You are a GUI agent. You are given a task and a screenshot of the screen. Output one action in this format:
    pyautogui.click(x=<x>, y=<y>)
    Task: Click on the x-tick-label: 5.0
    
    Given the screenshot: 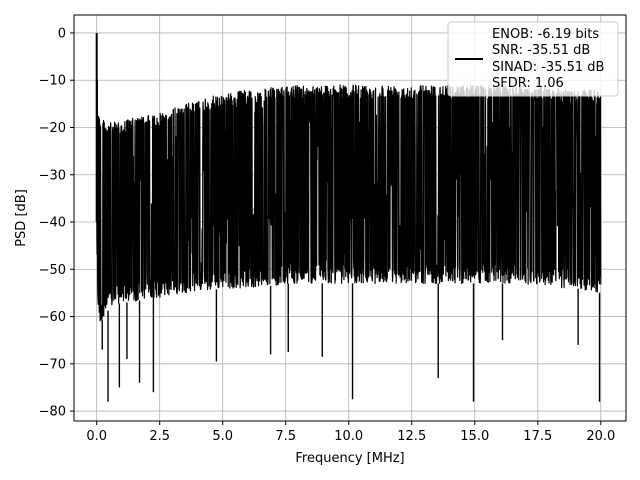 What is the action you would take?
    pyautogui.click(x=222, y=436)
    